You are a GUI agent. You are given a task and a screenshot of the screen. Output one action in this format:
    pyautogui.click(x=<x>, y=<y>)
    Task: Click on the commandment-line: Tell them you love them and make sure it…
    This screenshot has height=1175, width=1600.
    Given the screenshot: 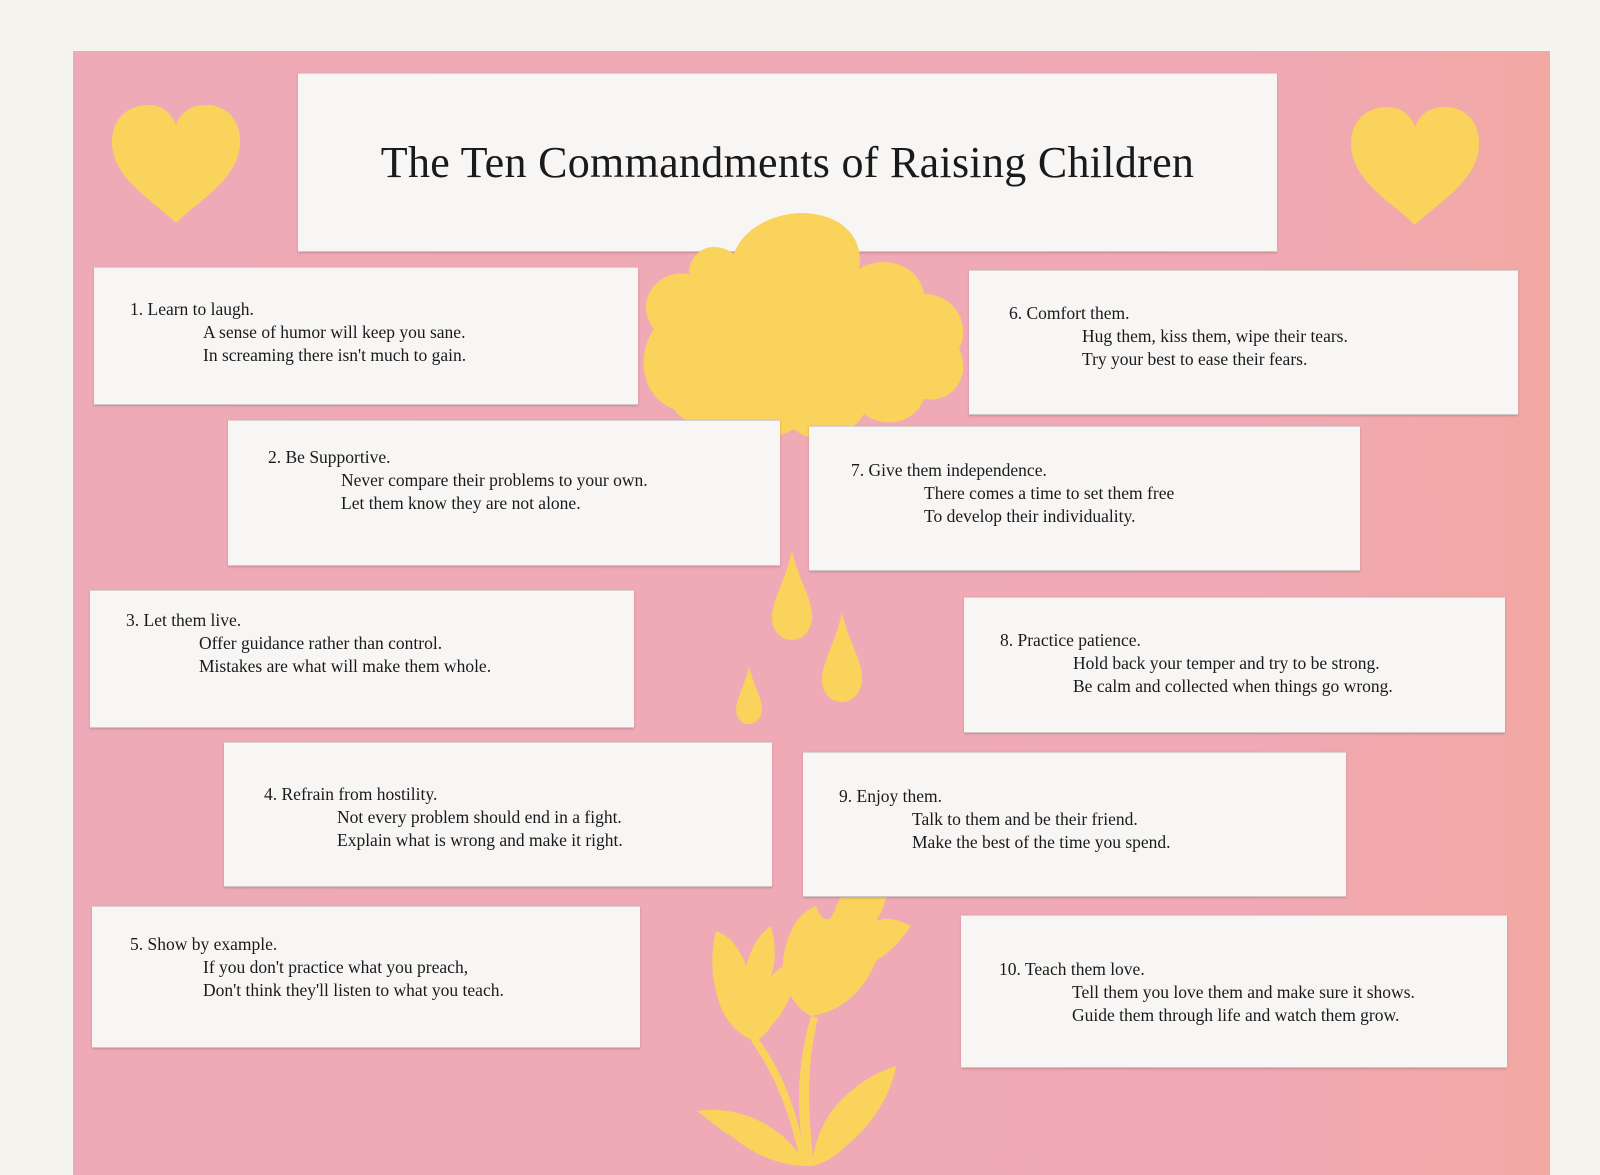 What is the action you would take?
    pyautogui.click(x=1243, y=992)
    